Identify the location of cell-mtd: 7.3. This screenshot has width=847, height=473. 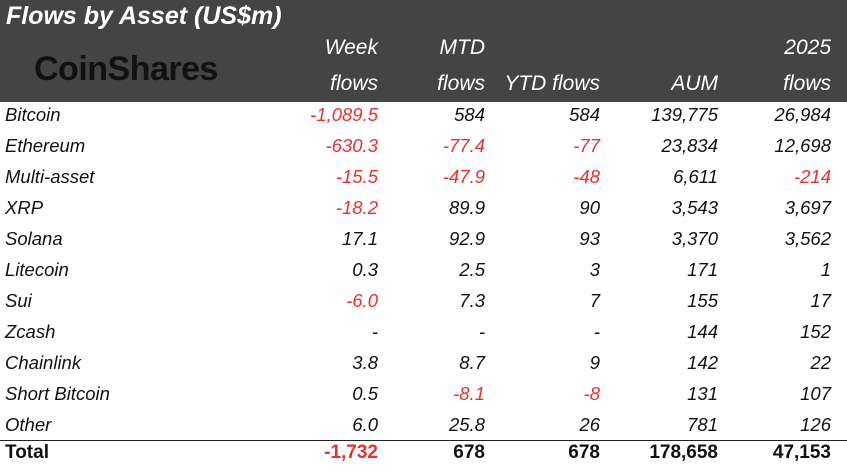
(472, 300).